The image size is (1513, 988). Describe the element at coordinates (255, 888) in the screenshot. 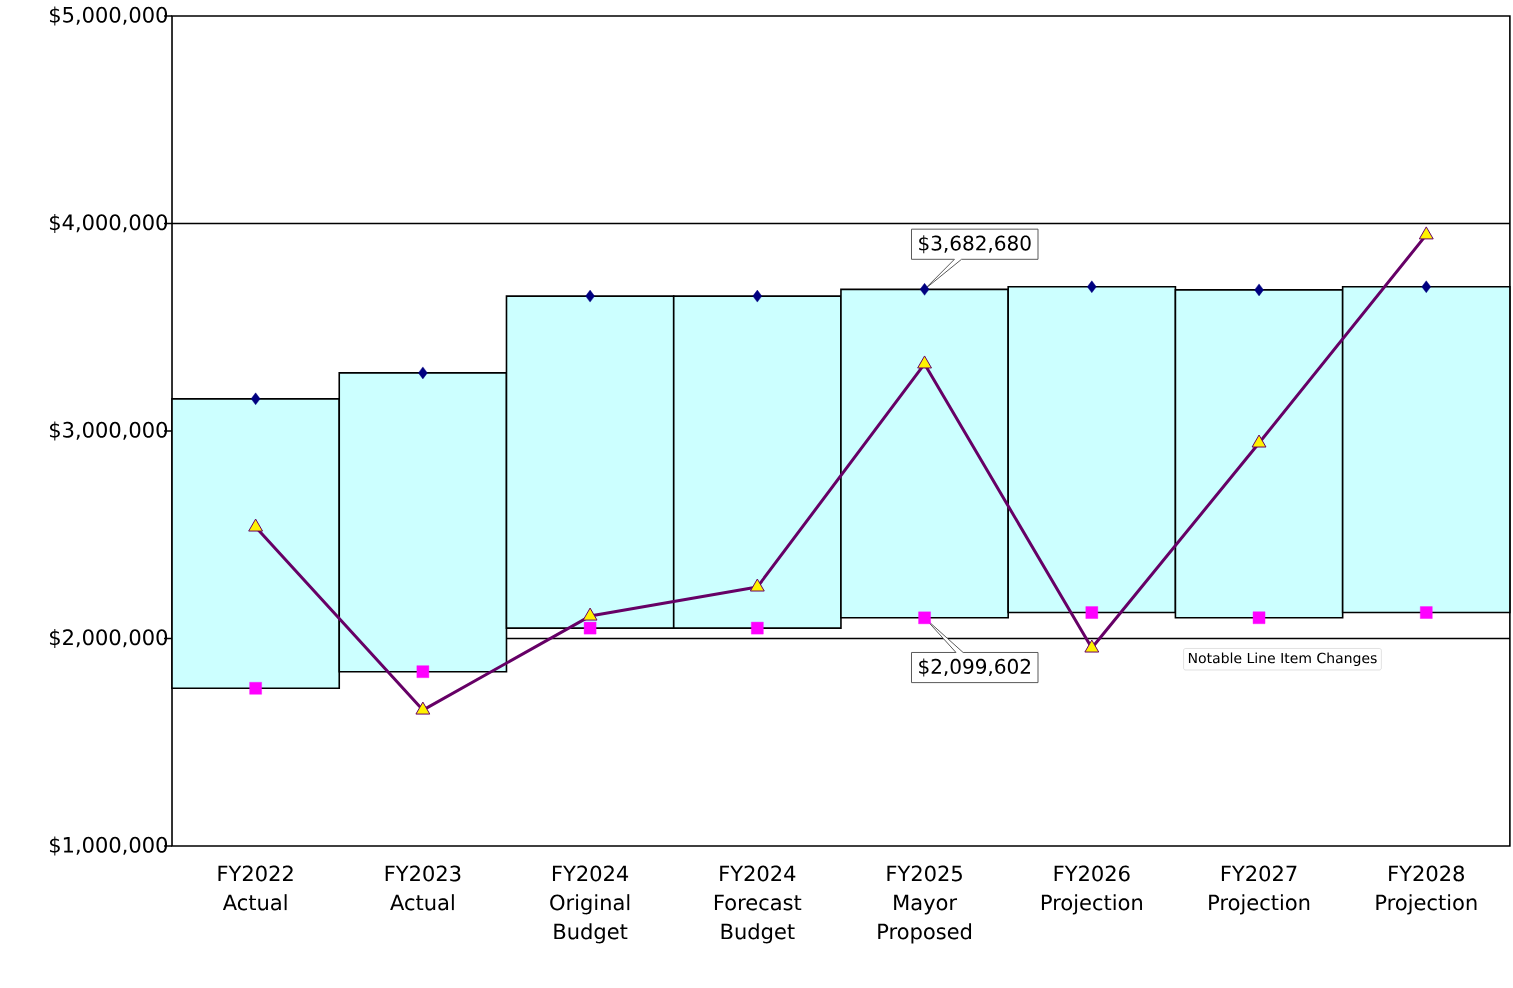

I see `x-tick-label: FY2022 Actual` at that location.